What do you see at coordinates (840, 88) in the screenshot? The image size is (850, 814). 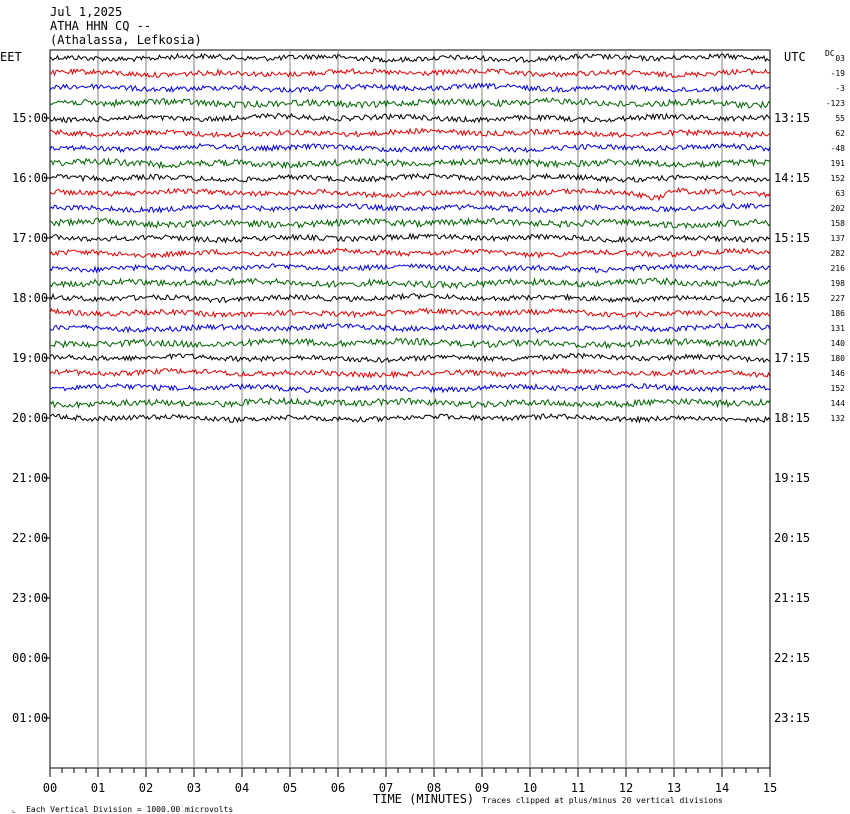 I see `dc-offset-label: -3` at bounding box center [840, 88].